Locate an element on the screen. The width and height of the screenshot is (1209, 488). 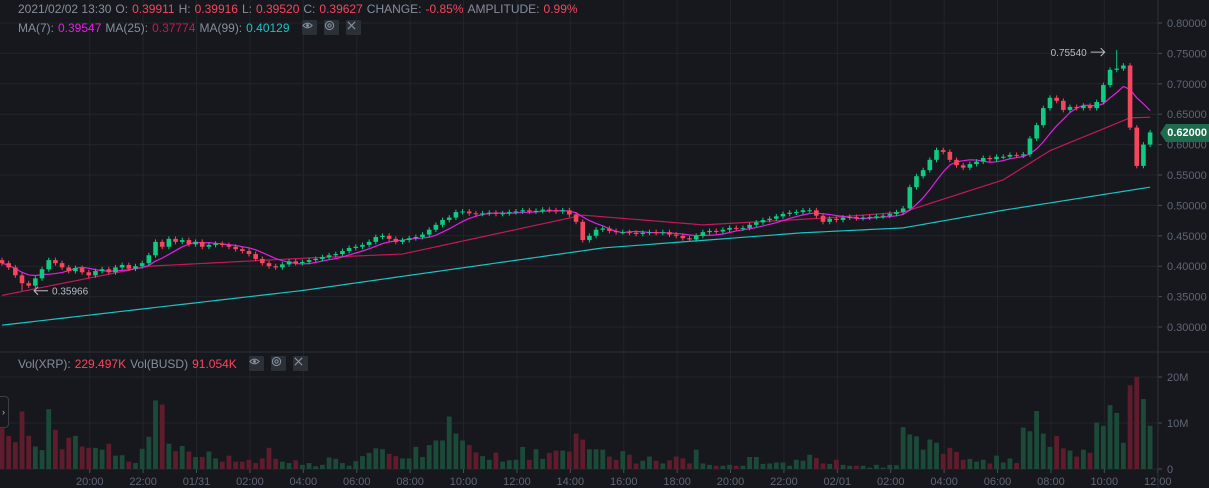
vol-settings-button is located at coordinates (278, 363).